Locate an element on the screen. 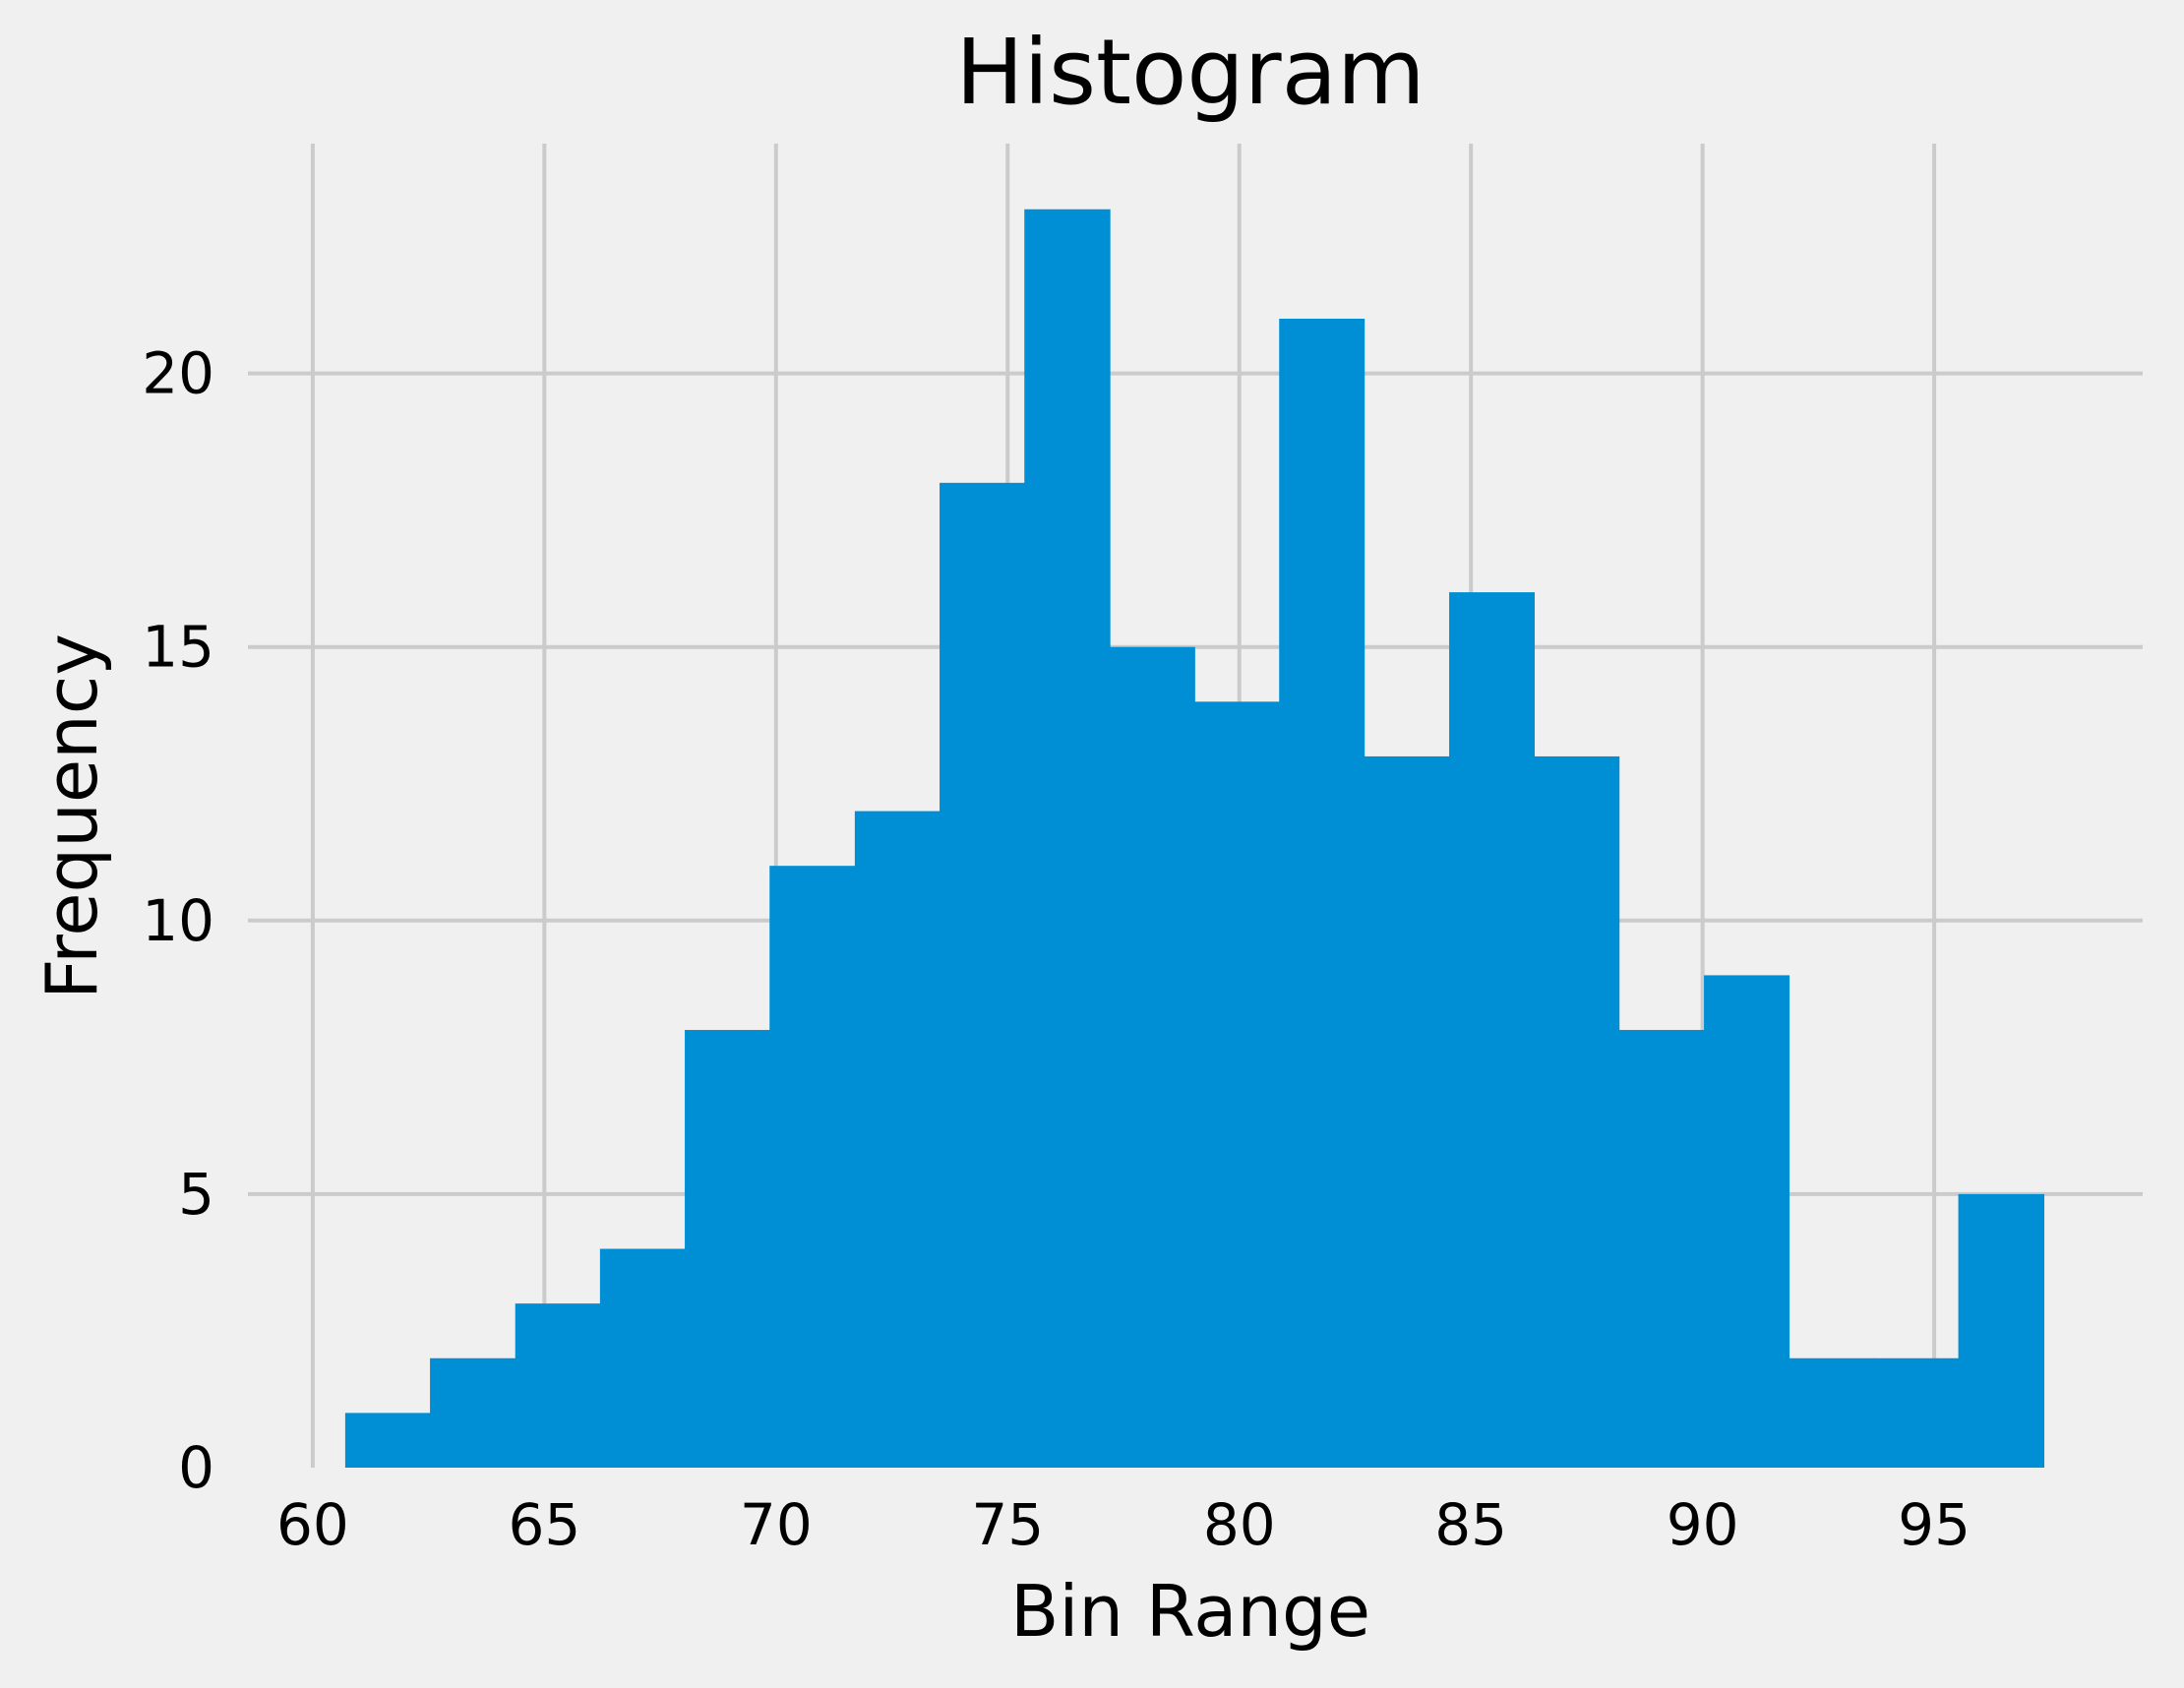  y-tick-label: 5 is located at coordinates (196, 1194).